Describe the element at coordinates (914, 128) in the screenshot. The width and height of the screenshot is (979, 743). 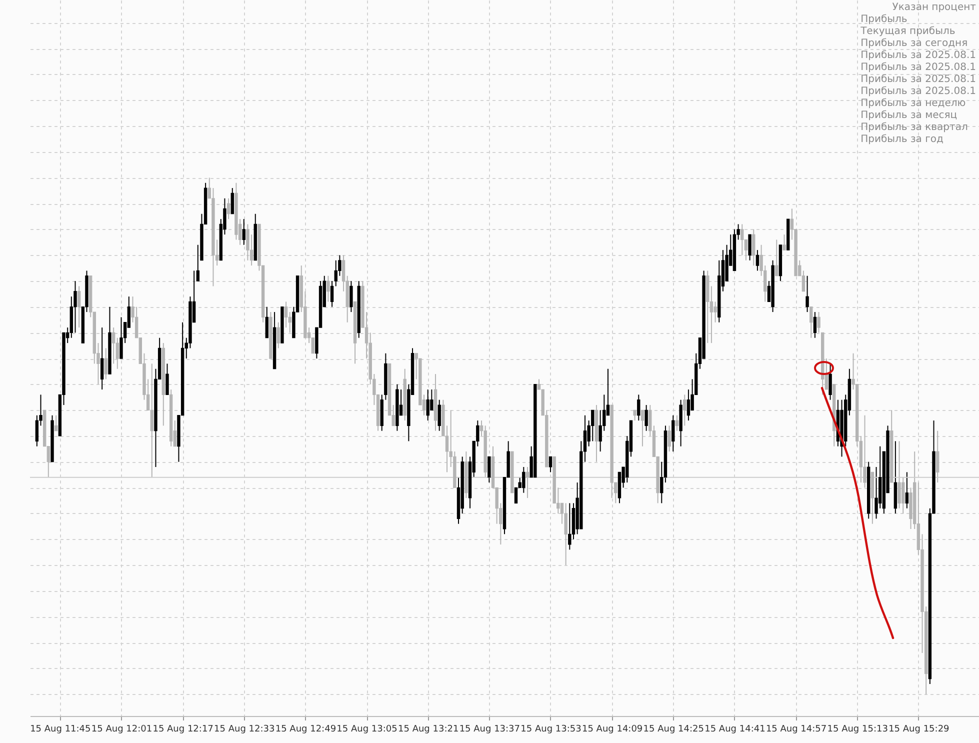
I see `text: Прибыль за квартал` at that location.